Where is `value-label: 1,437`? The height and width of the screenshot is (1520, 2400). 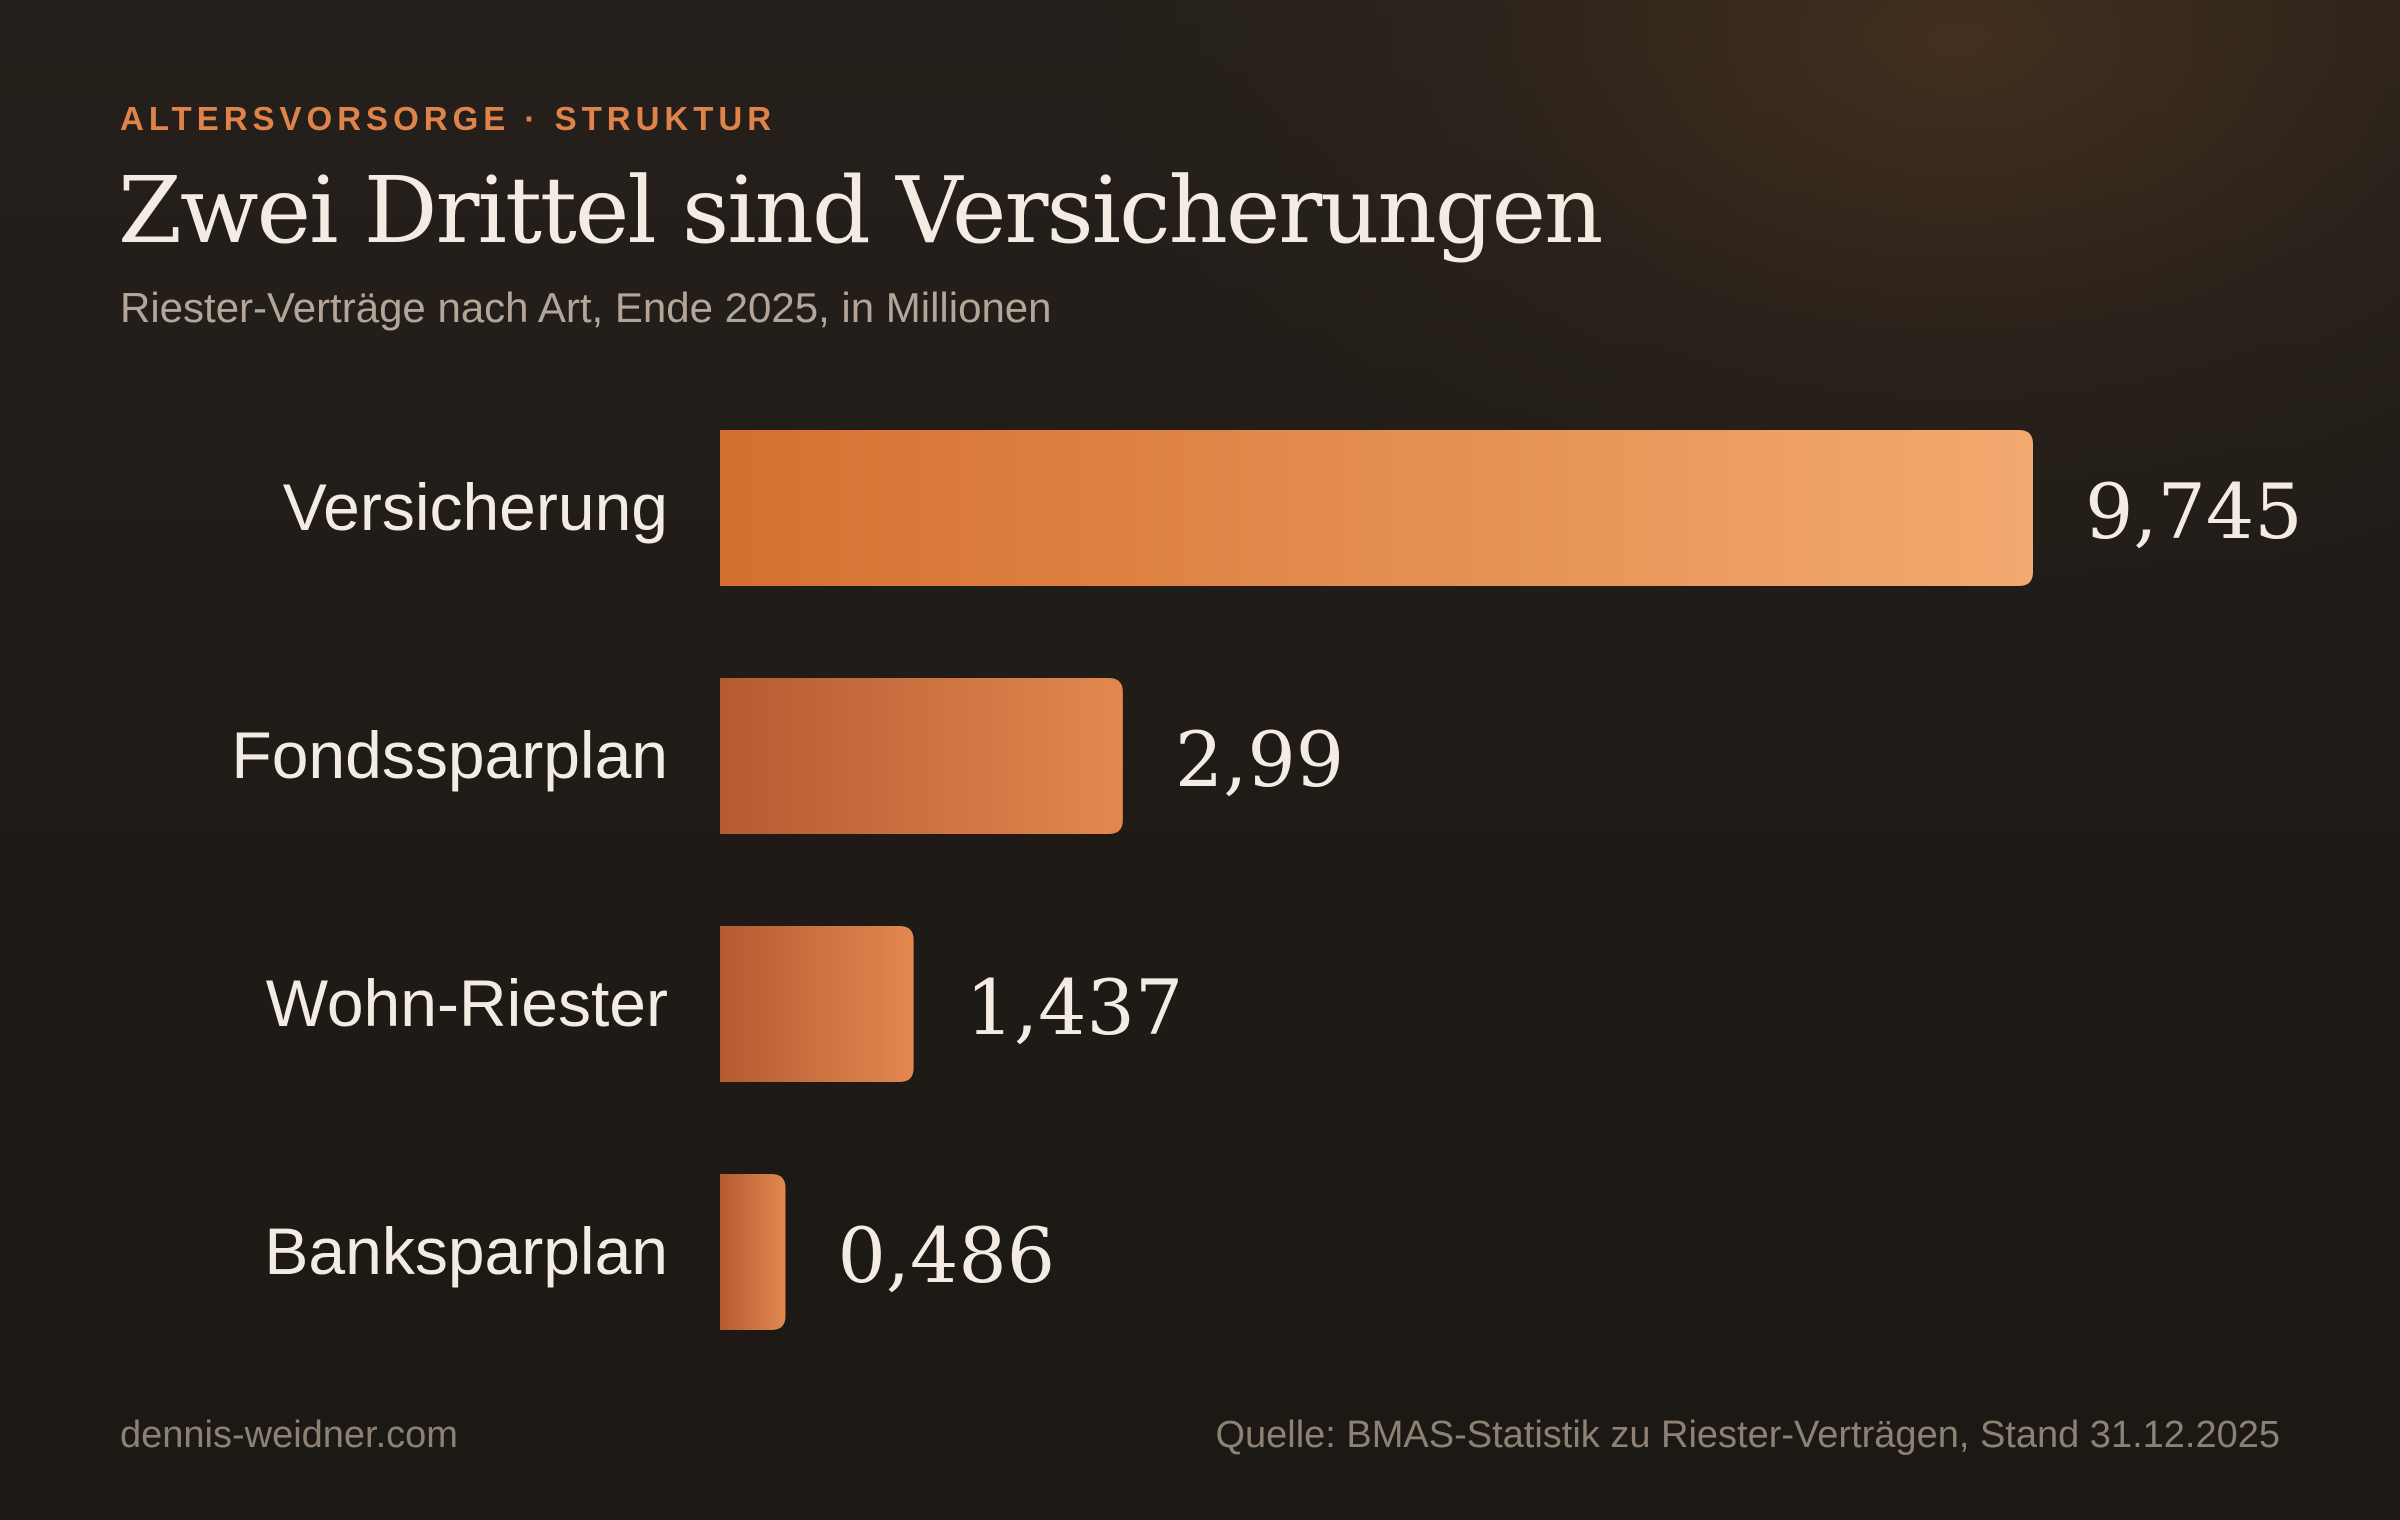
value-label: 1,437 is located at coordinates (1075, 1007).